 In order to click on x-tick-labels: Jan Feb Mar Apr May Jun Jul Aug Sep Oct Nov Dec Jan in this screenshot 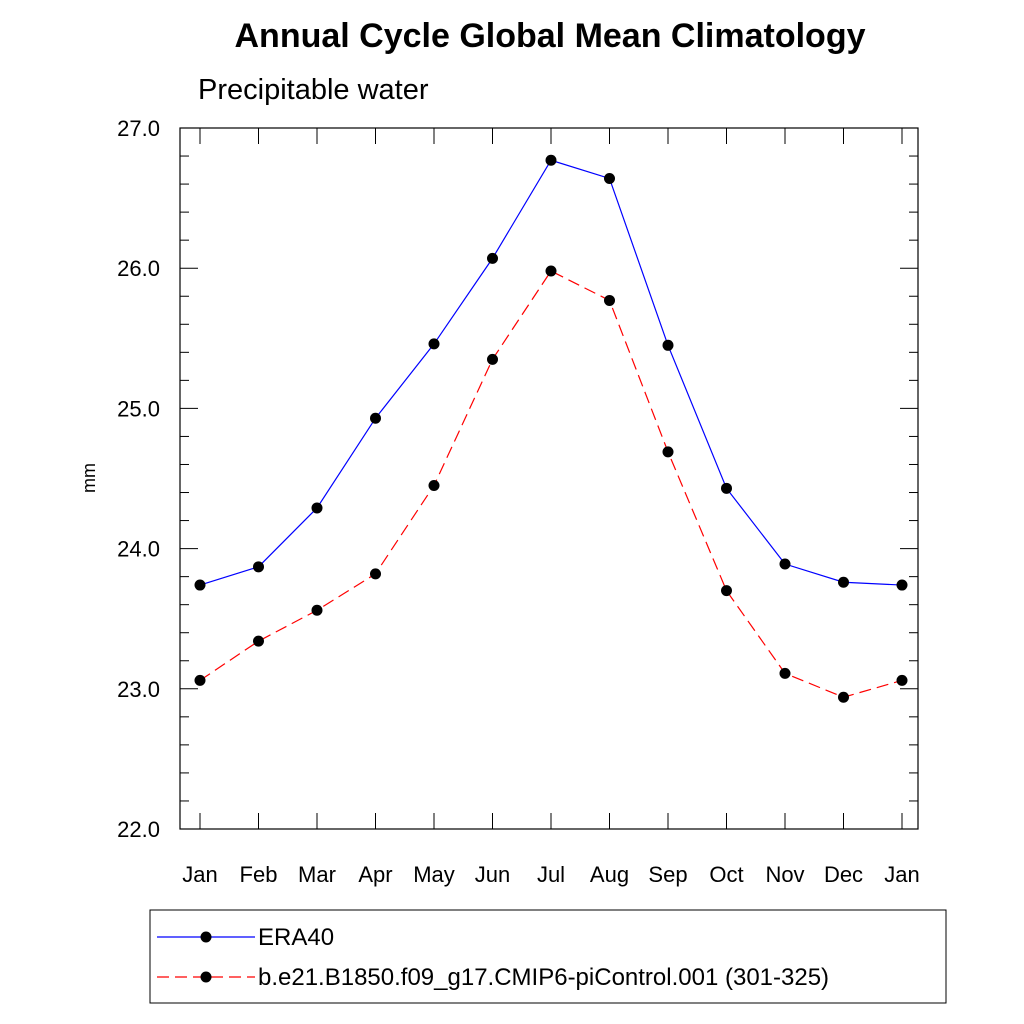, I will do `click(550, 874)`.